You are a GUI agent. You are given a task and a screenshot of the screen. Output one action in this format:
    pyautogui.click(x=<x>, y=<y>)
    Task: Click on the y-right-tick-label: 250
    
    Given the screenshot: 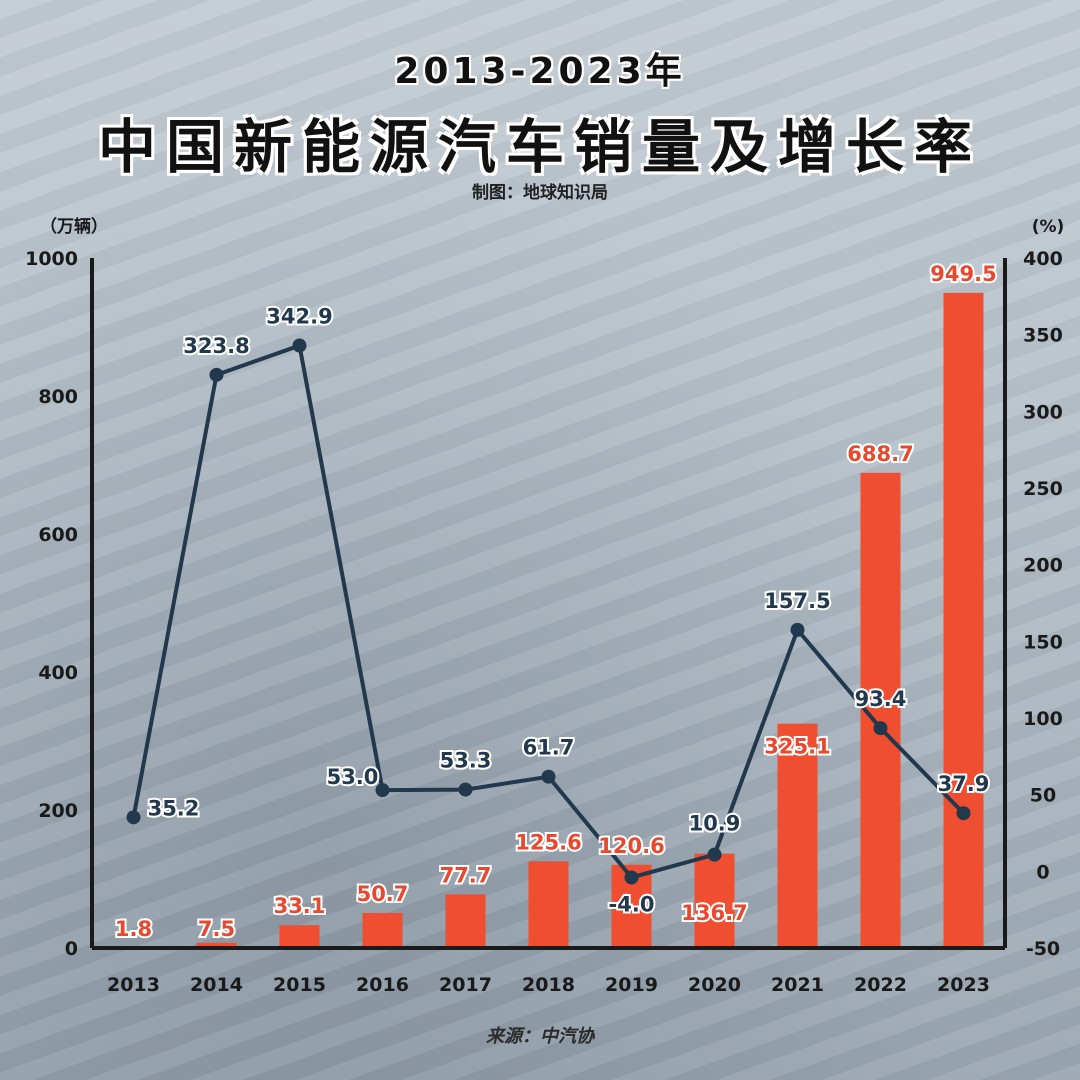 What is the action you would take?
    pyautogui.click(x=1043, y=489)
    